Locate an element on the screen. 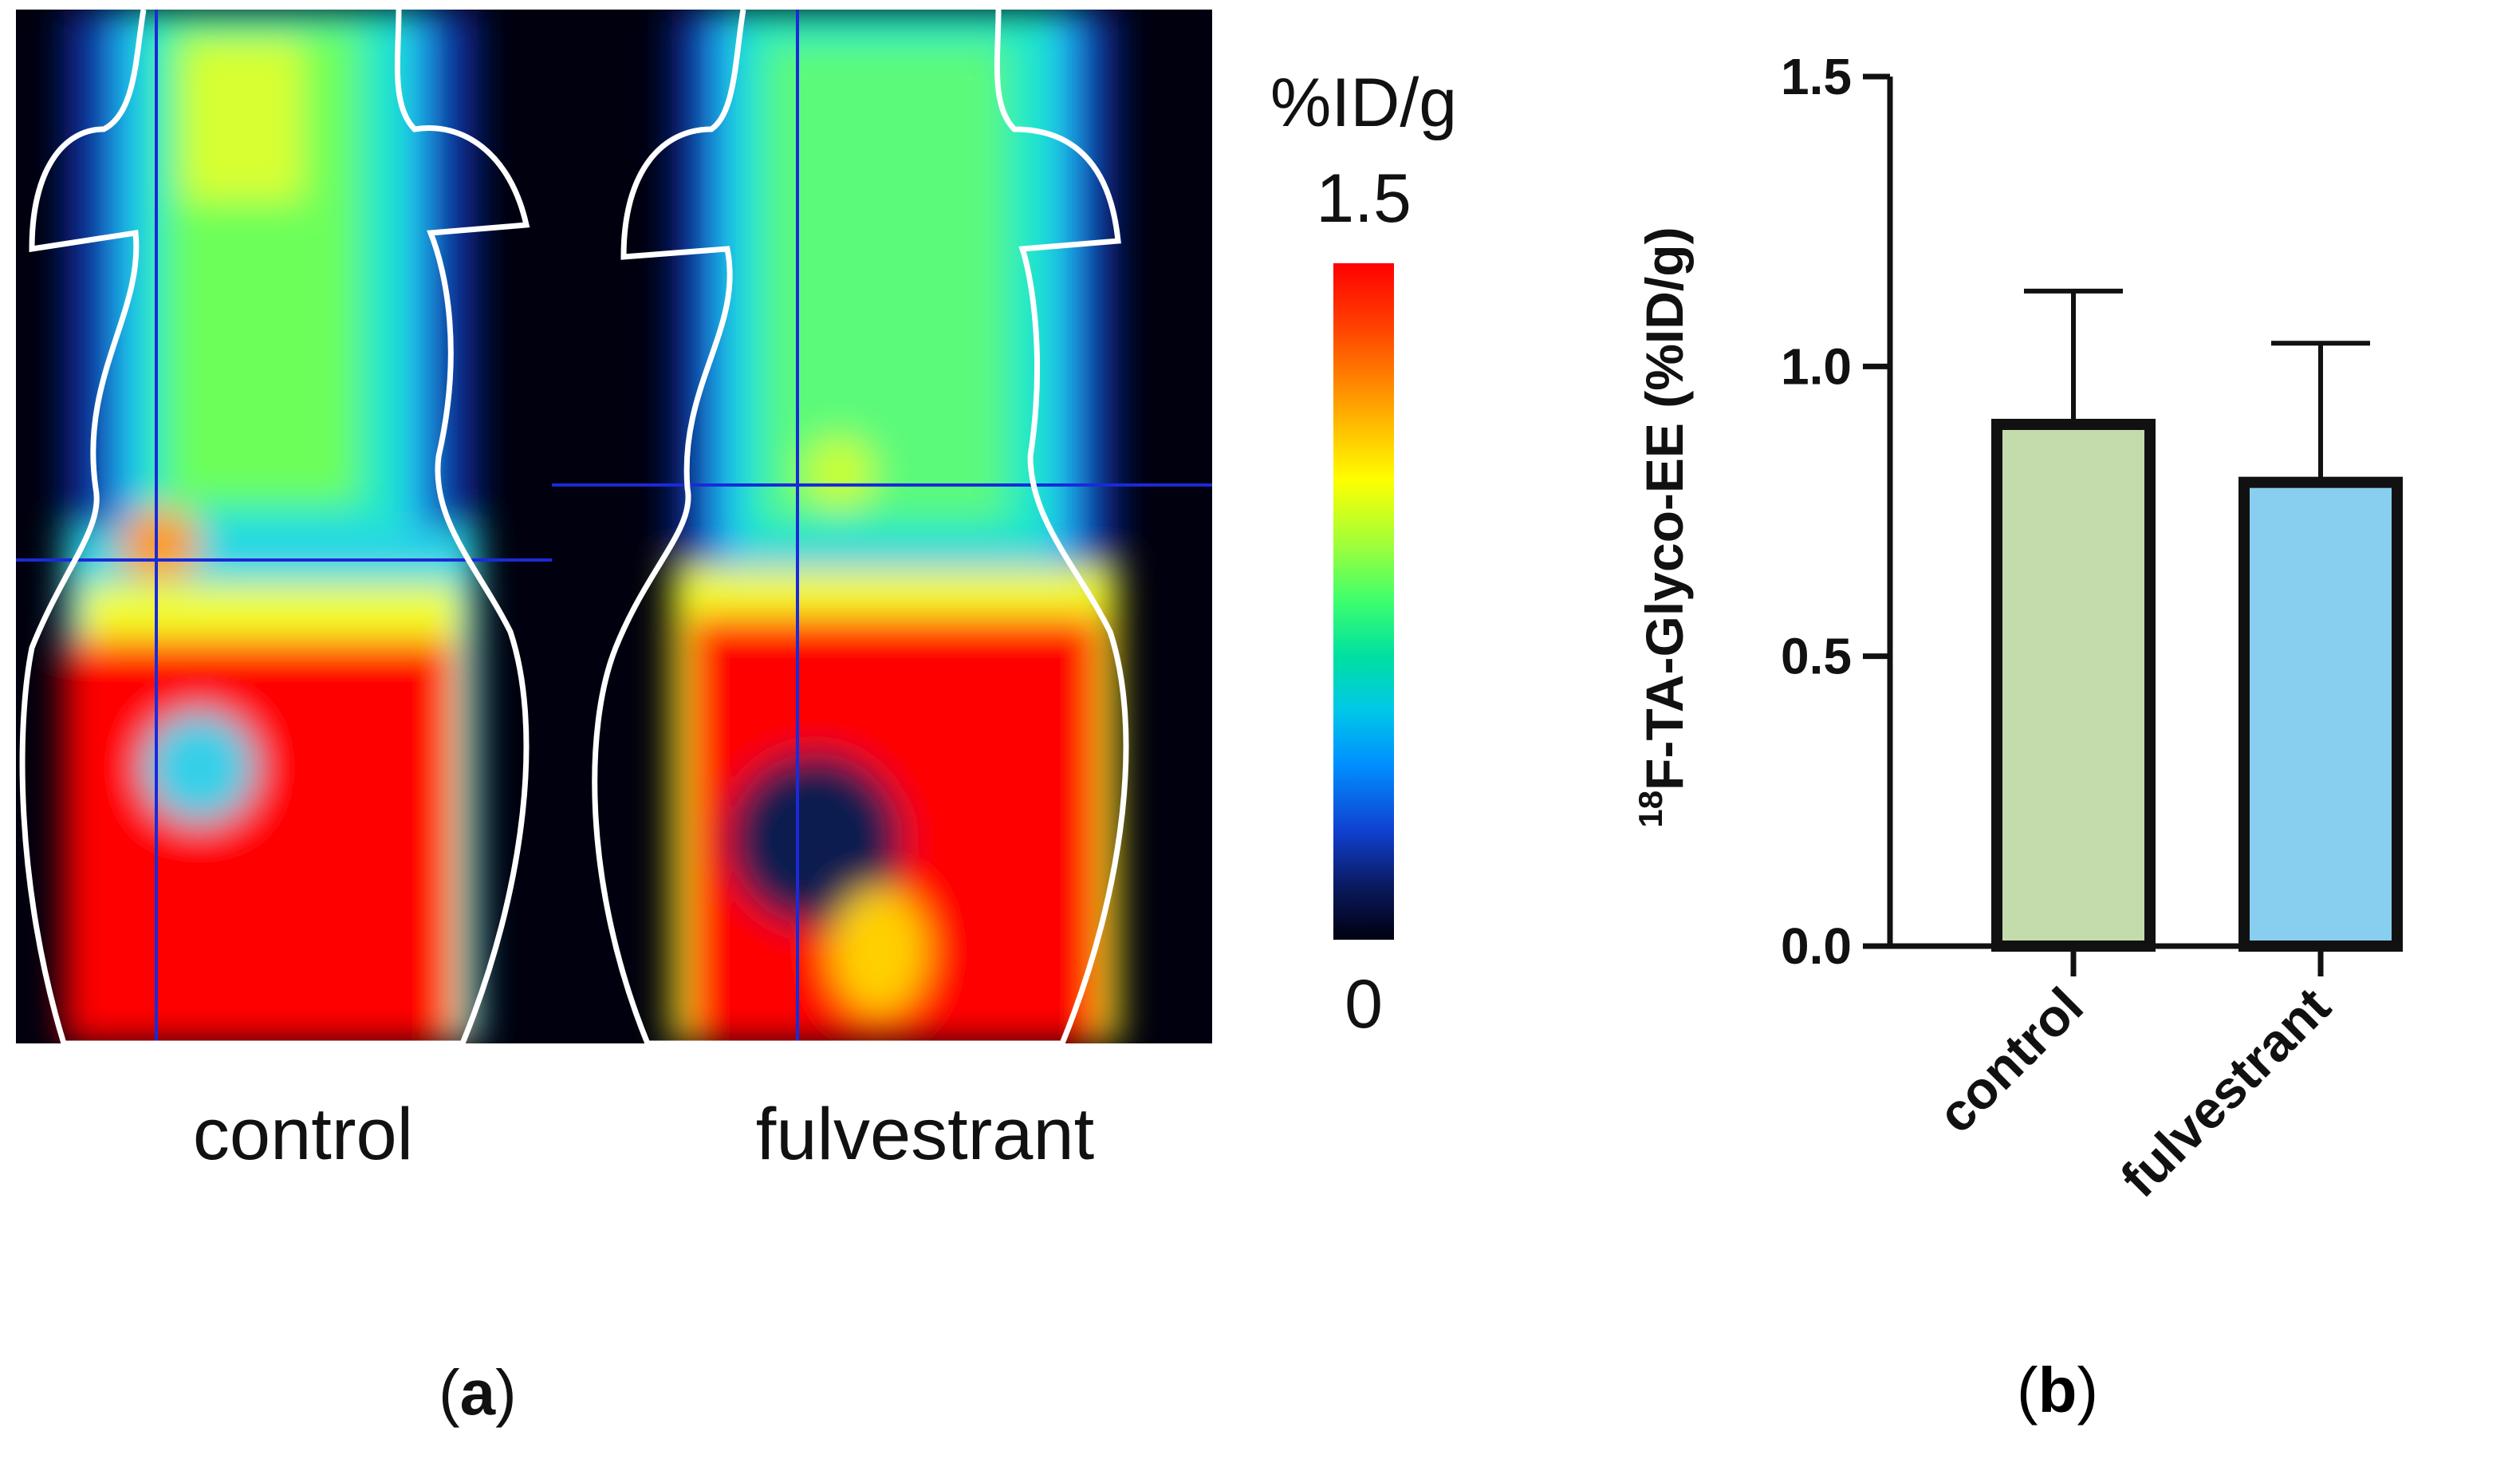 The width and height of the screenshot is (2520, 1471). colorbar-max-label: 1.5 is located at coordinates (1364, 198).